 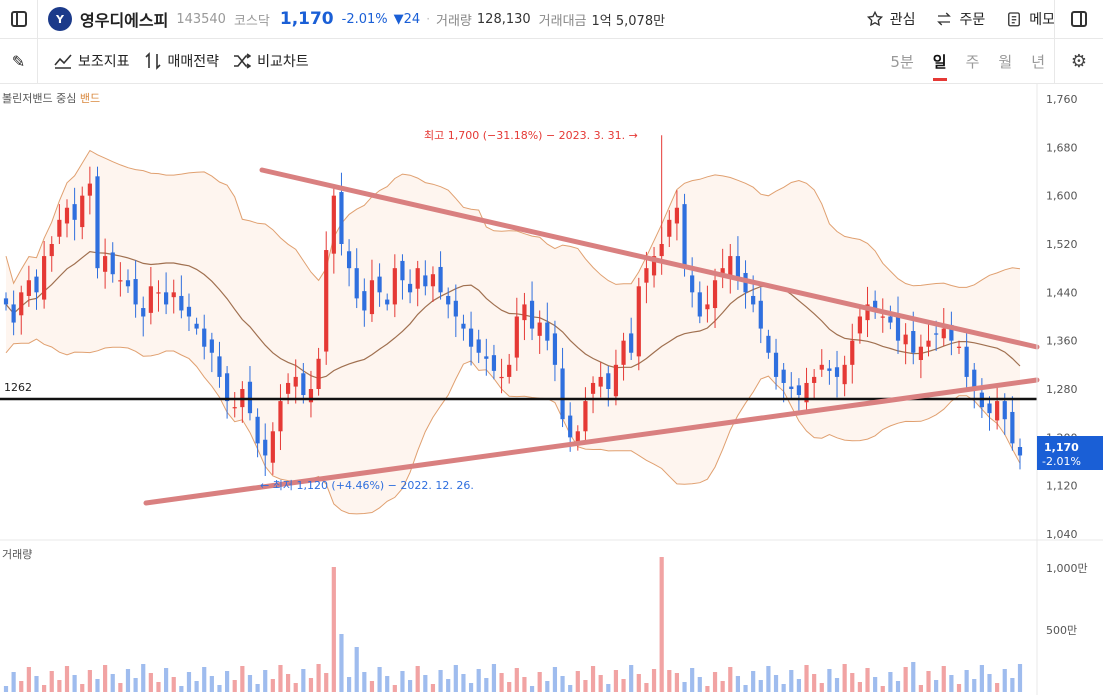 What do you see at coordinates (1078, 19) in the screenshot?
I see `right-panel-toggle` at bounding box center [1078, 19].